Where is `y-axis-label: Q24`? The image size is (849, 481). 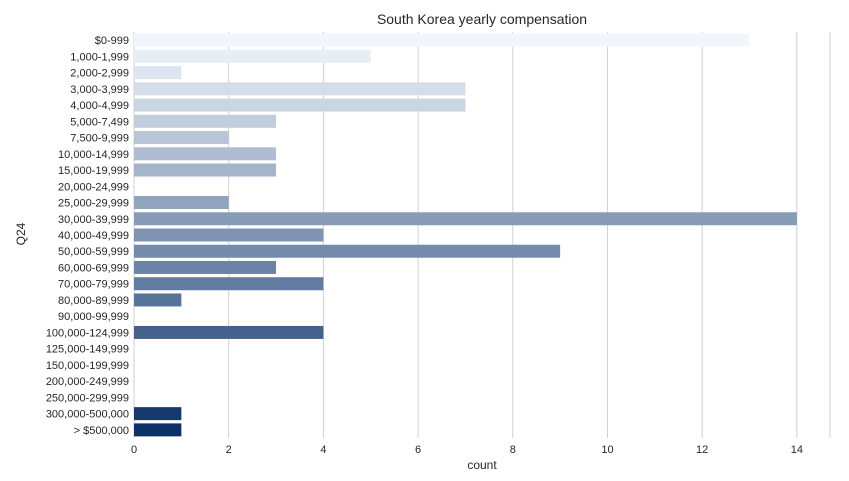 y-axis-label: Q24 is located at coordinates (21, 233).